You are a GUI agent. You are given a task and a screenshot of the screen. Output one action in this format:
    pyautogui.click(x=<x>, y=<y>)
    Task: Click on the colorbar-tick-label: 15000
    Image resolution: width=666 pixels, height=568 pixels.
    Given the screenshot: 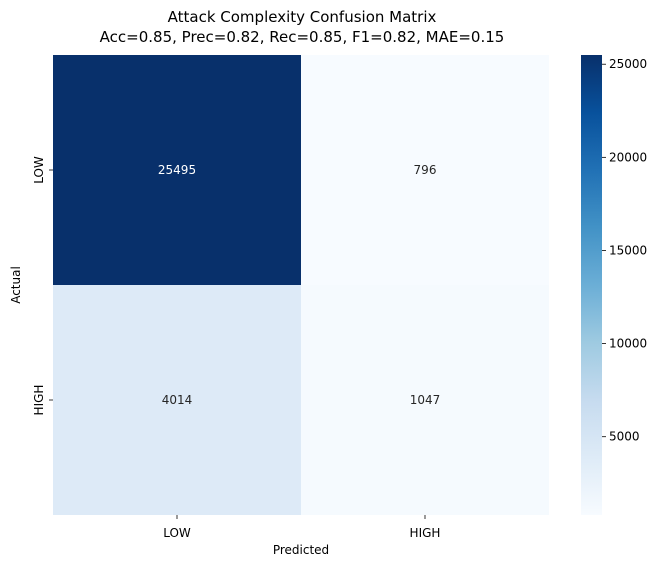 What is the action you would take?
    pyautogui.click(x=628, y=250)
    